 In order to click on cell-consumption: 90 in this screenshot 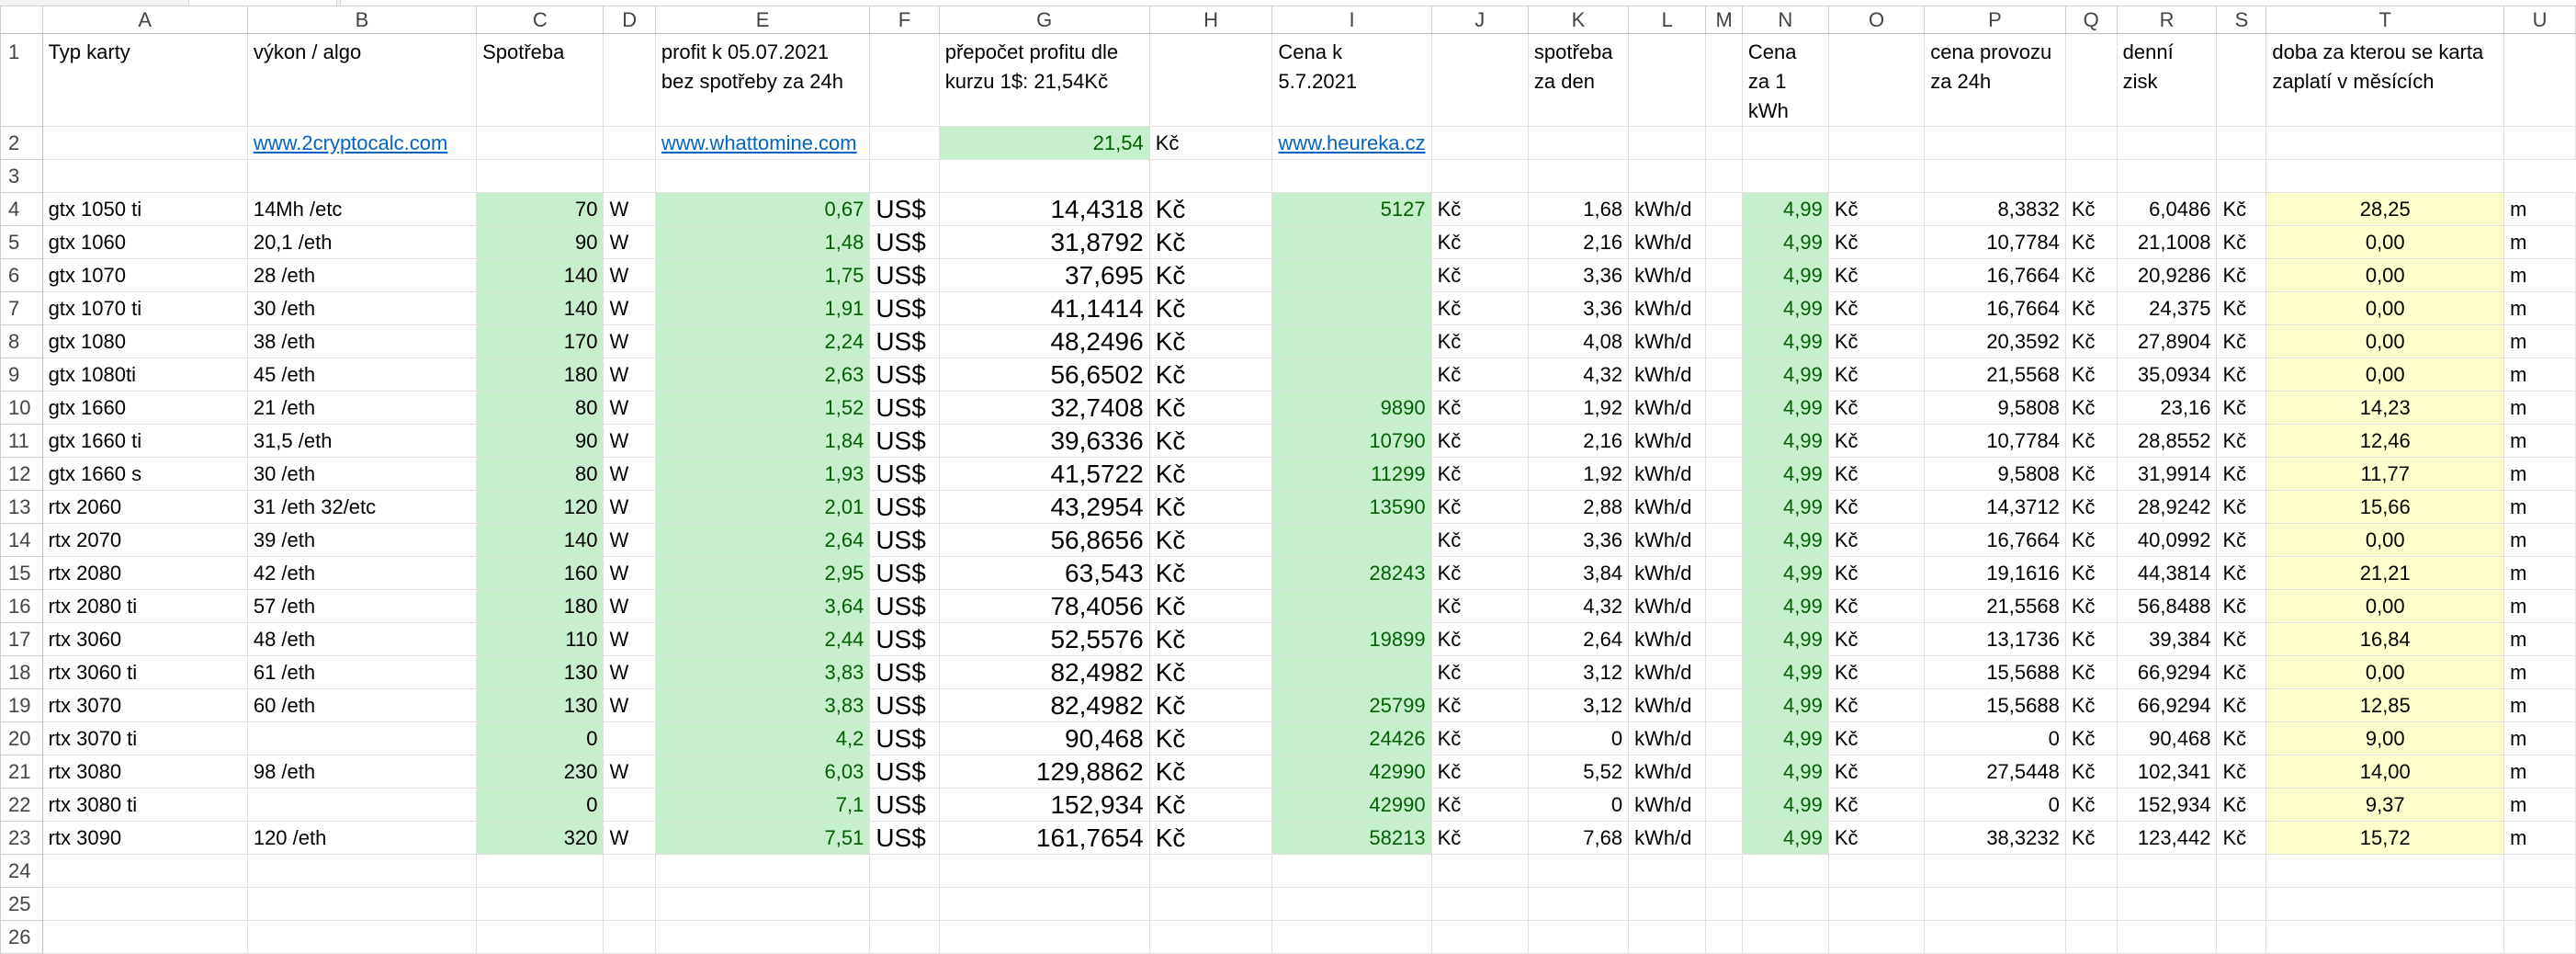, I will do `click(540, 242)`.